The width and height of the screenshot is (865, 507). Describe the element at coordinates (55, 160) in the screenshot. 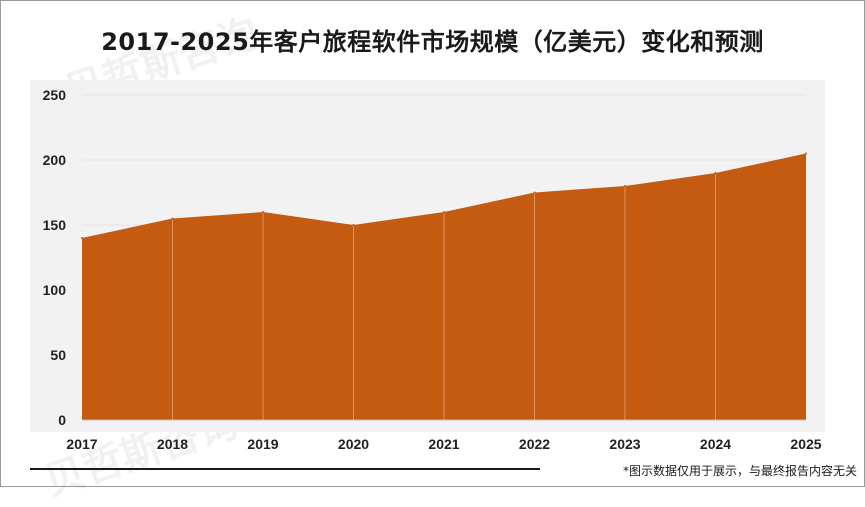

I see `y-tick-label-200: 200` at that location.